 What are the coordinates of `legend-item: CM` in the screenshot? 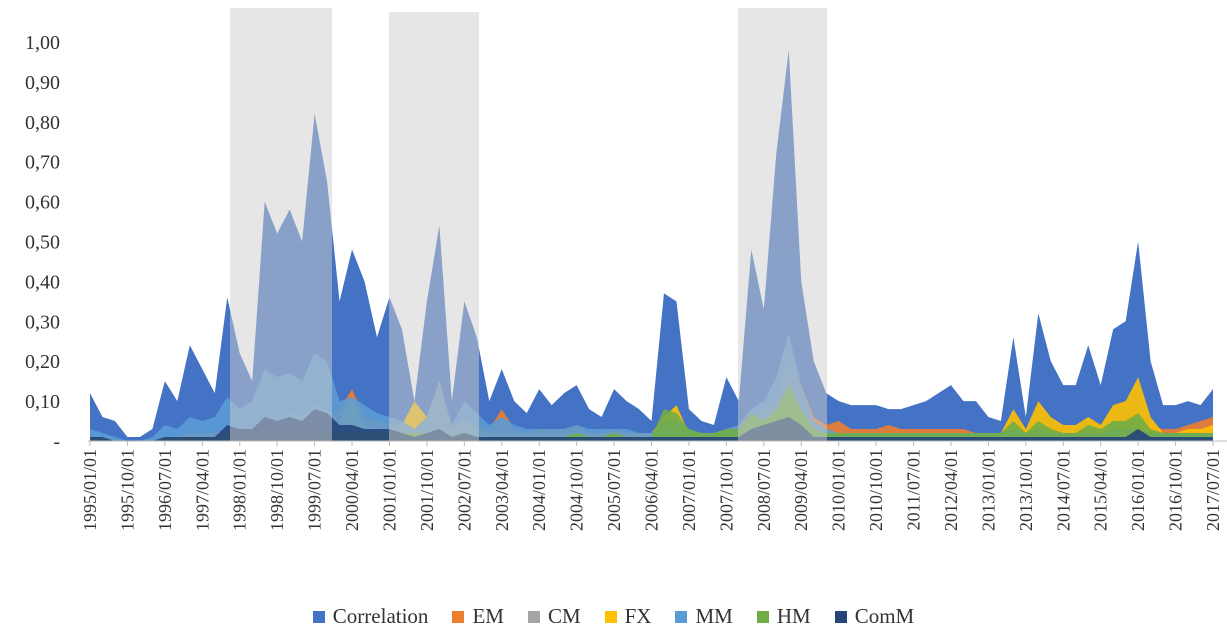 It's located at (554, 616).